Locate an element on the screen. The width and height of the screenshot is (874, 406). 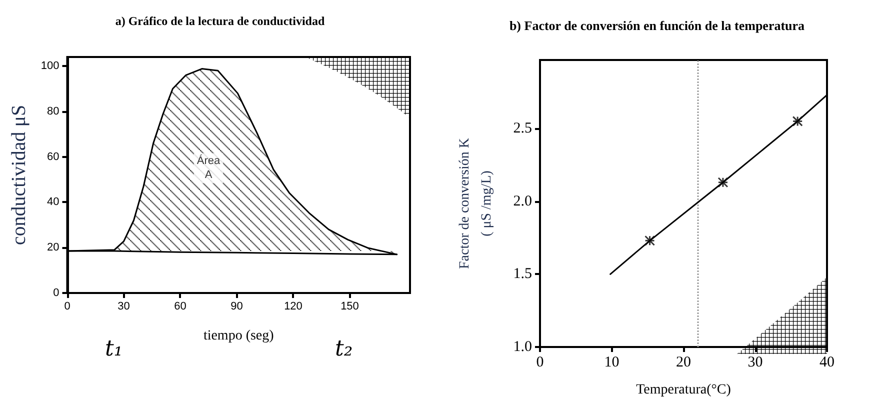
x-tick-label: 40 is located at coordinates (827, 362).